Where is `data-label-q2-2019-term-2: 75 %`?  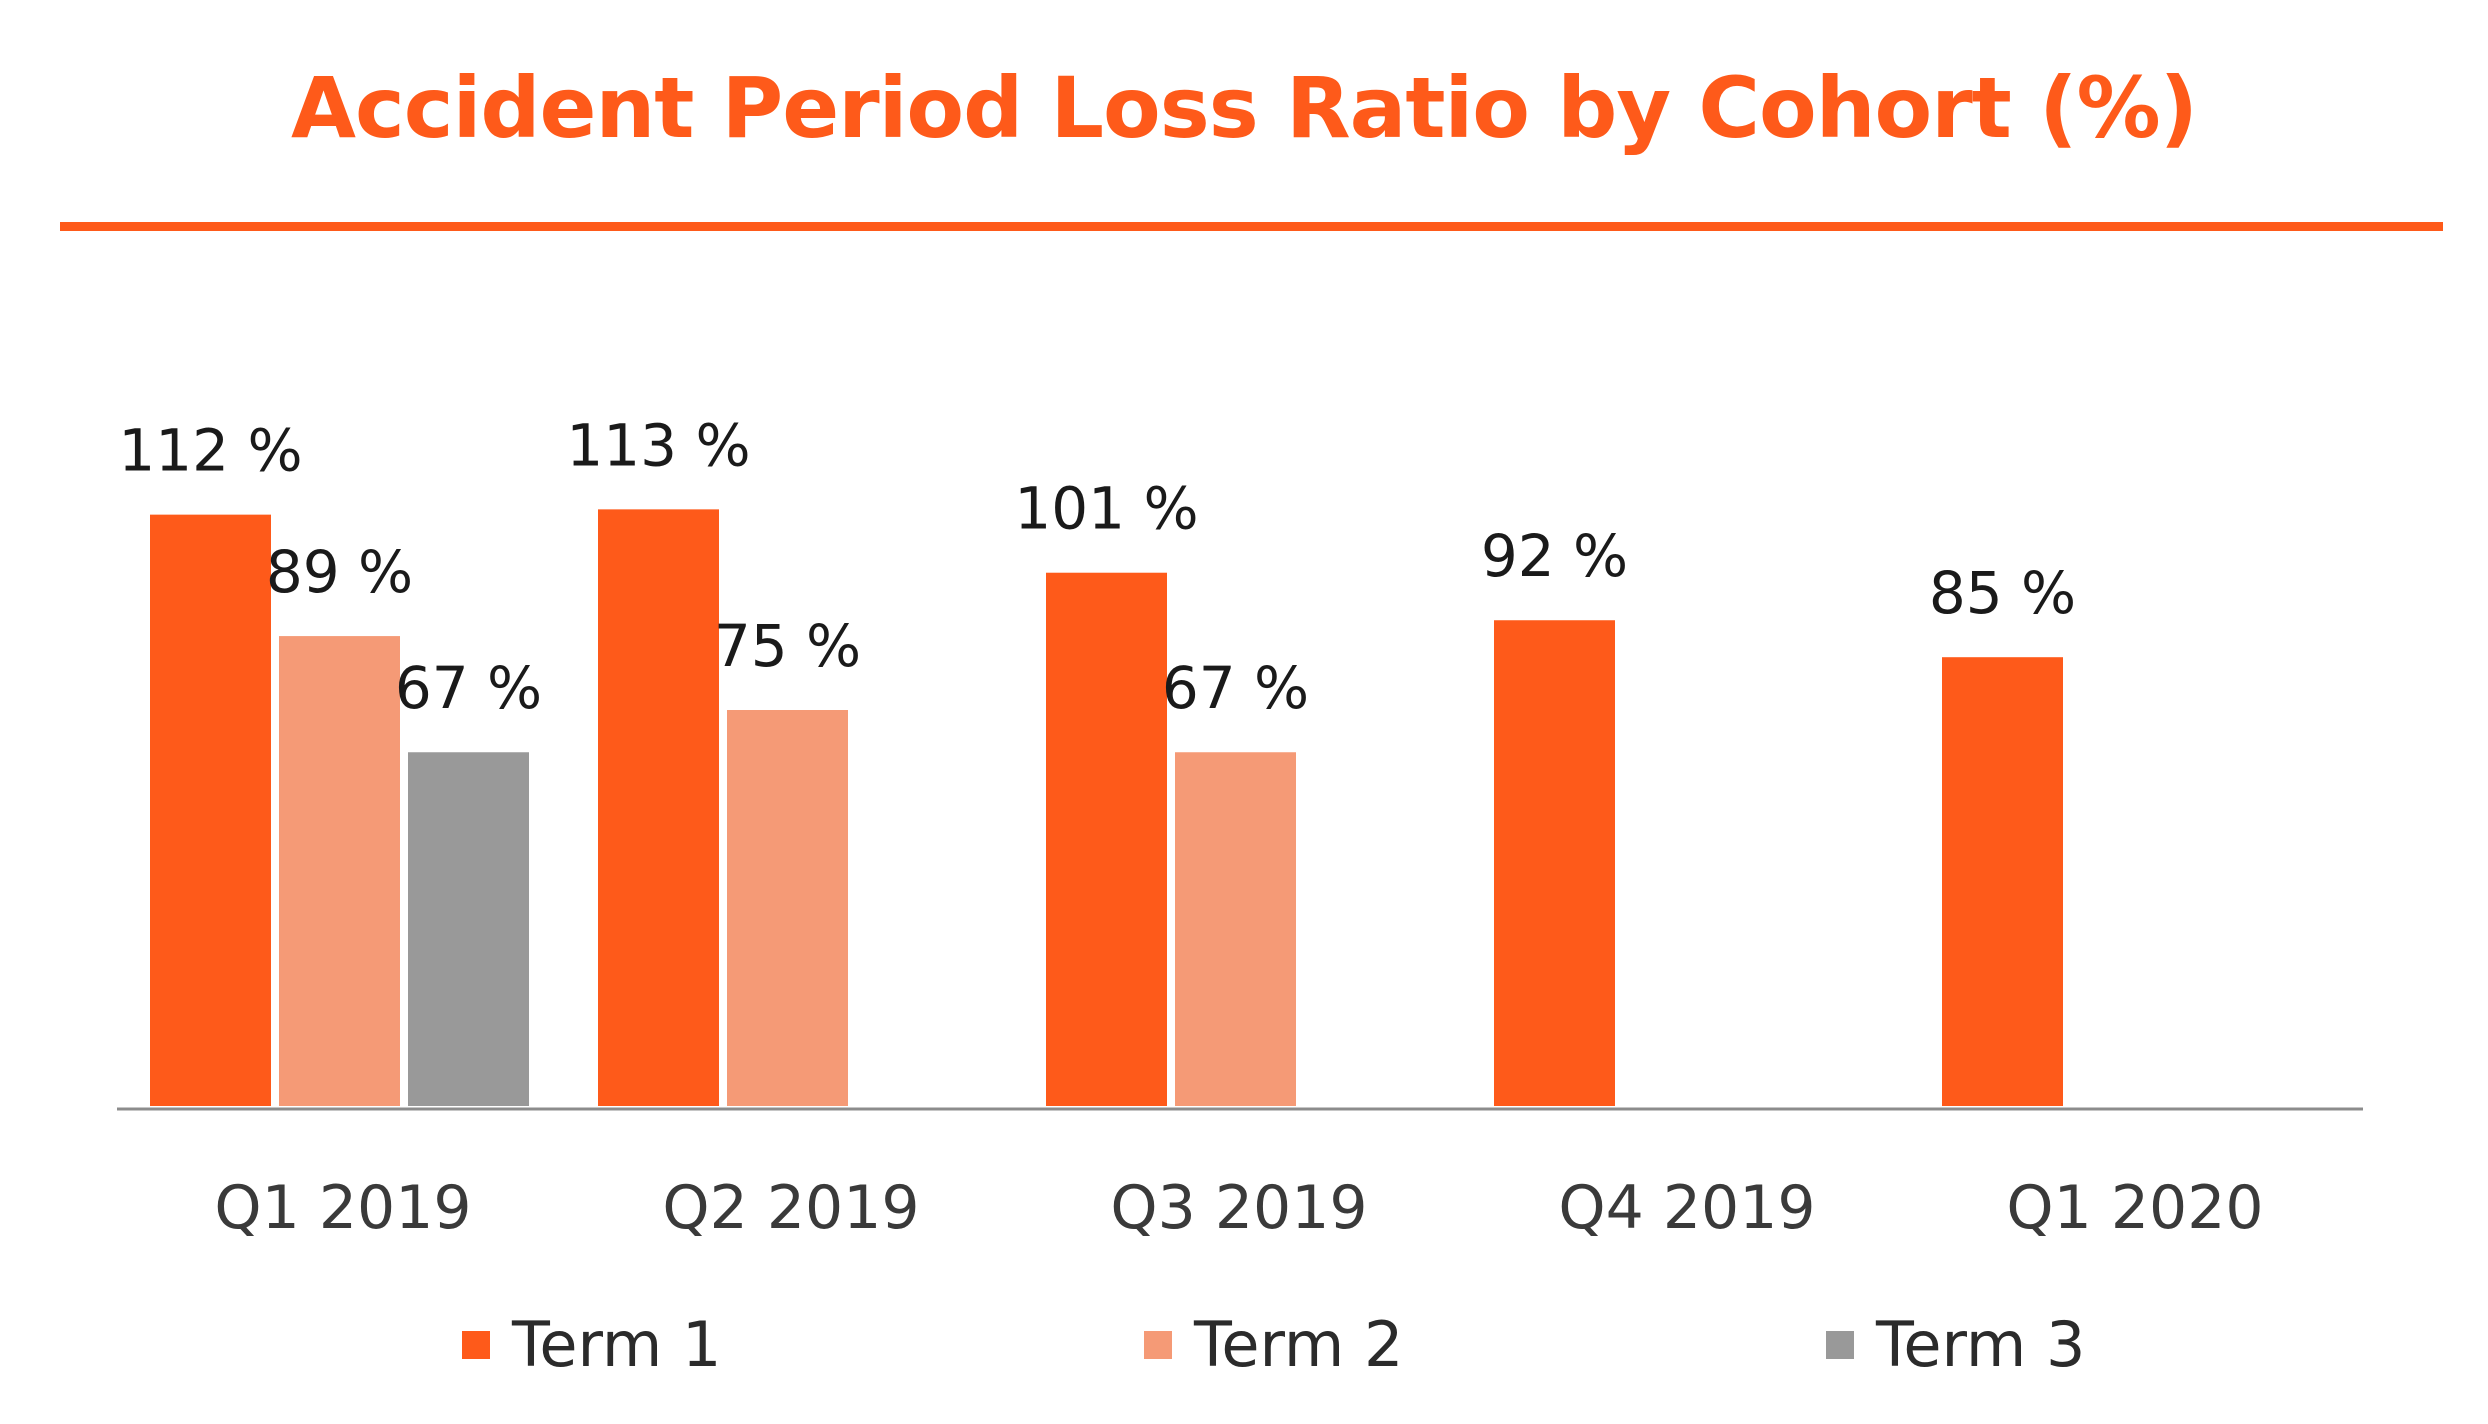 data-label-q2-2019-term-2: 75 % is located at coordinates (787, 646).